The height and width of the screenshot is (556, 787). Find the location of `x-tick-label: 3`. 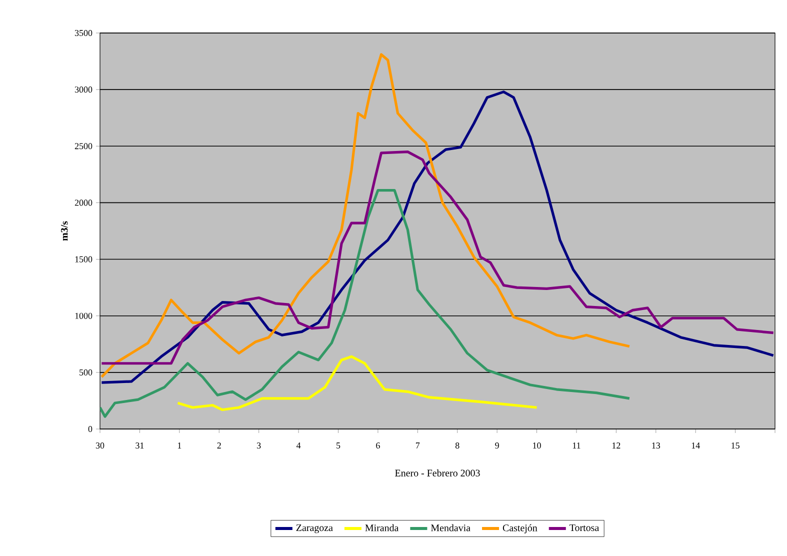

x-tick-label: 3 is located at coordinates (259, 445).